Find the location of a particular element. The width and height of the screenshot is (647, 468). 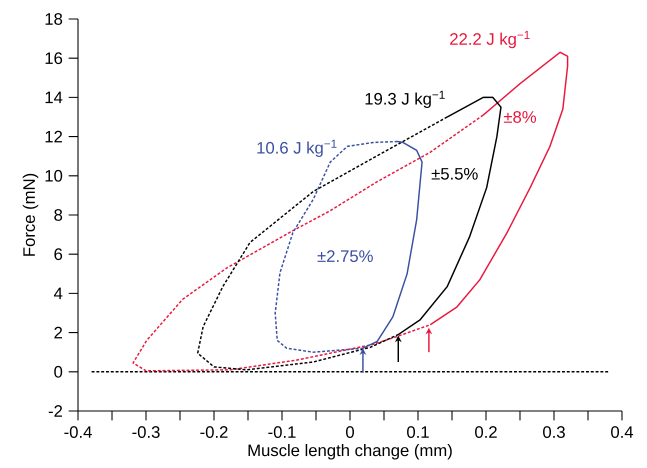

annotation: 22.2 J kg$^{−1}$ is located at coordinates (490, 39).